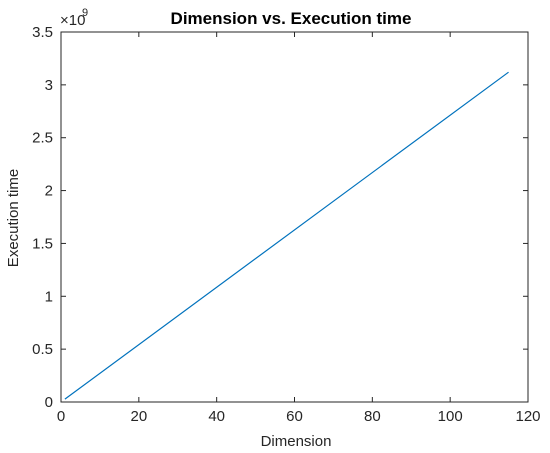  Describe the element at coordinates (372, 416) in the screenshot. I see `x-tick-label: 80` at that location.